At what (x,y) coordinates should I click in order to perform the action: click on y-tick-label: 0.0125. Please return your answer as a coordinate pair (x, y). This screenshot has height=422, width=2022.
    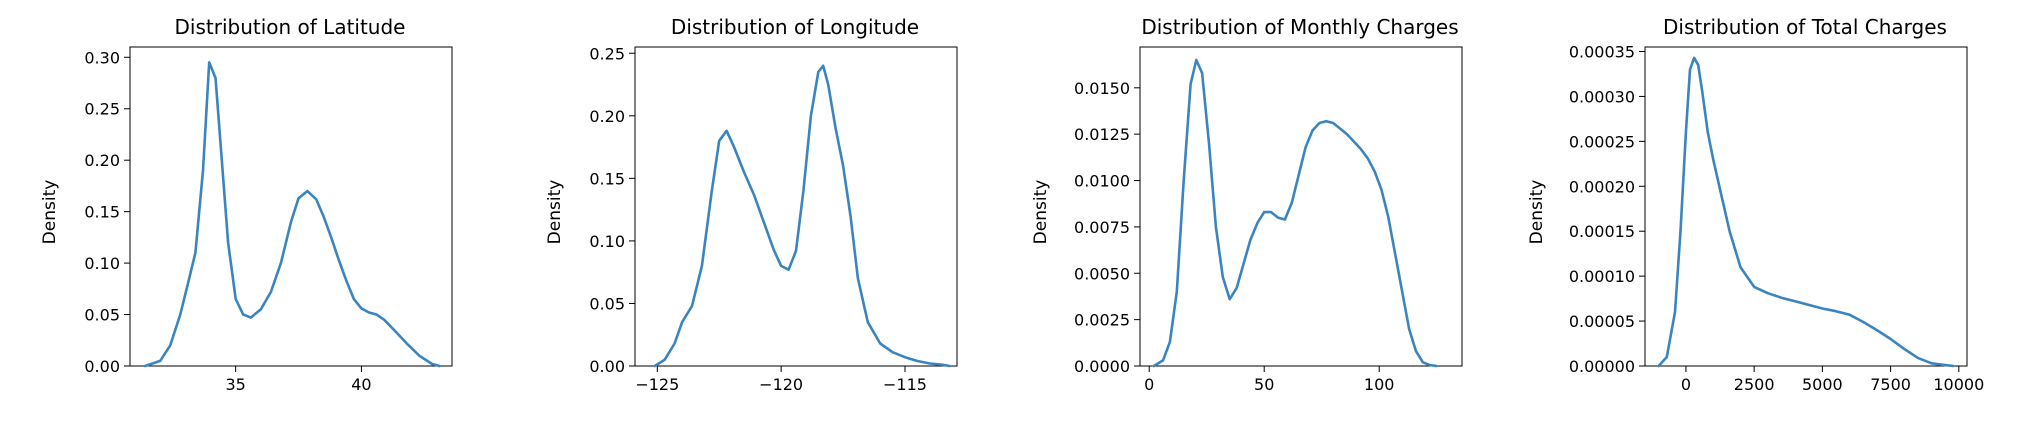
    Looking at the image, I should click on (1102, 134).